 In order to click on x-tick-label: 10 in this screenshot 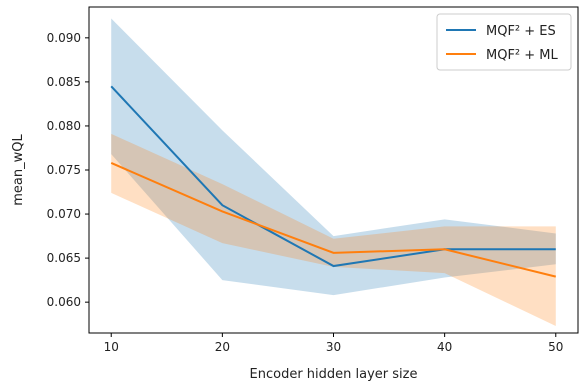, I will do `click(111, 347)`.